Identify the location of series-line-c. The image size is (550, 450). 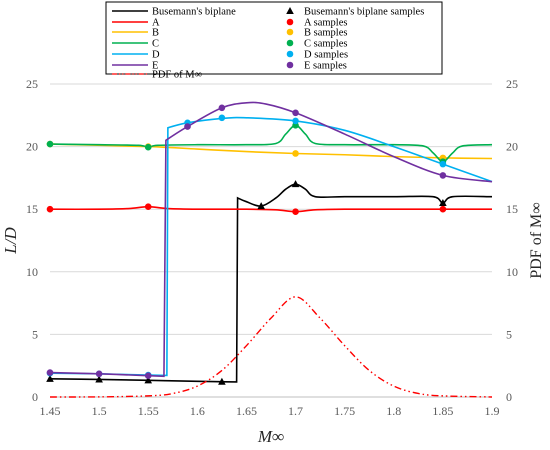
(271, 143).